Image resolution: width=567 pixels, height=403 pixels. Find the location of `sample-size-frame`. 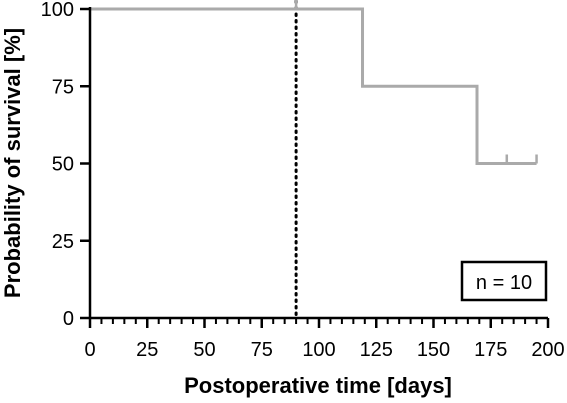

sample-size-frame is located at coordinates (504, 281).